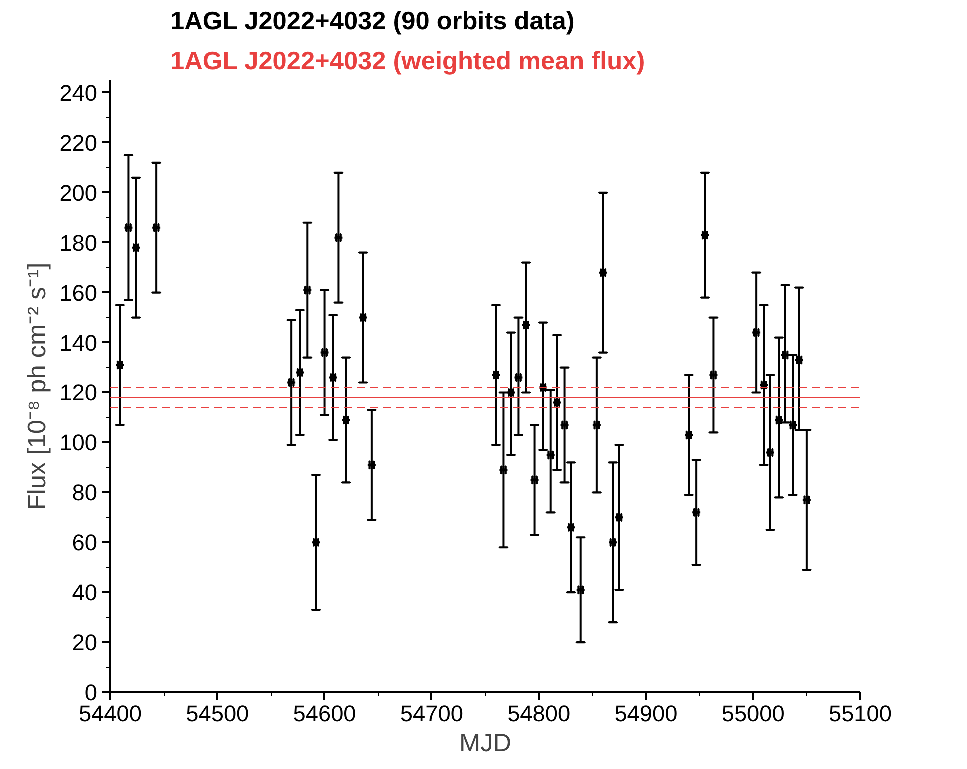 The image size is (967, 769). What do you see at coordinates (372, 22) in the screenshot?
I see `chart-title: 1AGL J2022+4032 (90 orbits data)` at bounding box center [372, 22].